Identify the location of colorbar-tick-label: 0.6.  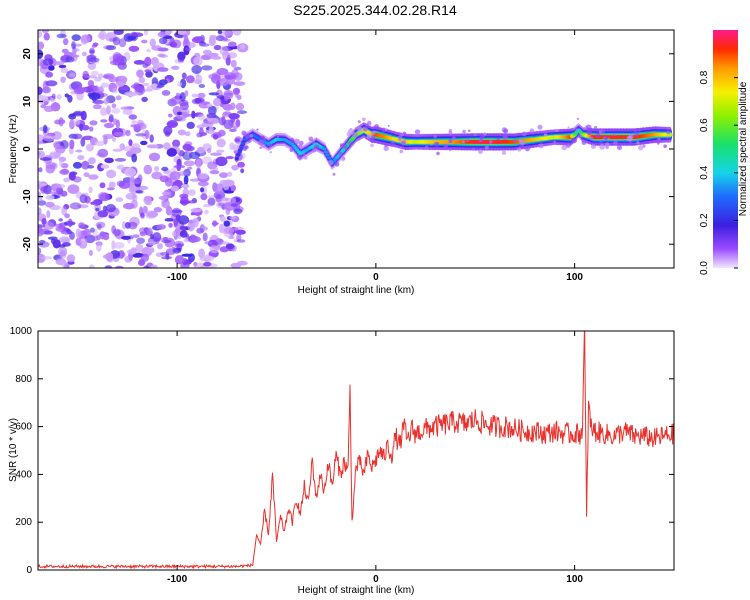
(704, 125).